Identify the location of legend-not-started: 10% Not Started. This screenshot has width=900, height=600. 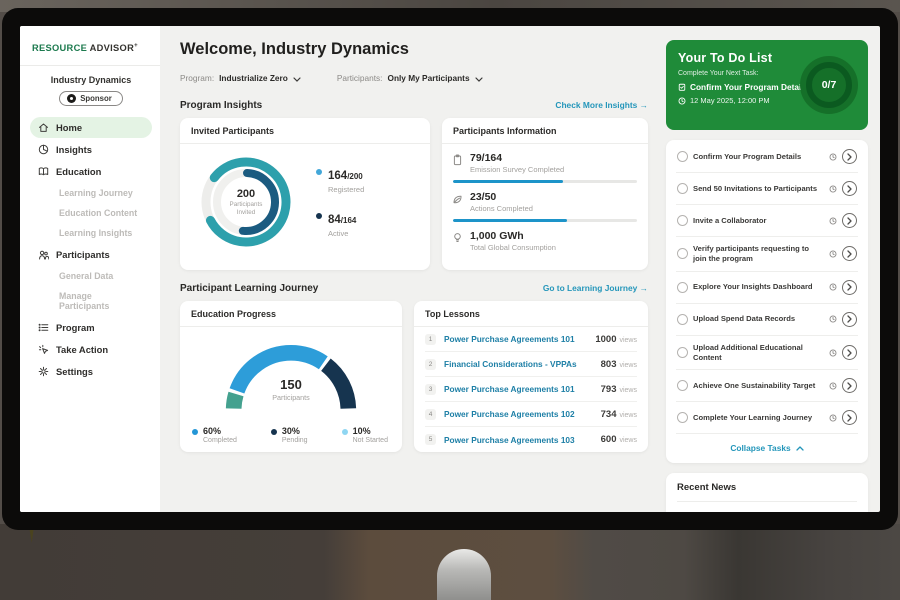
(364, 435).